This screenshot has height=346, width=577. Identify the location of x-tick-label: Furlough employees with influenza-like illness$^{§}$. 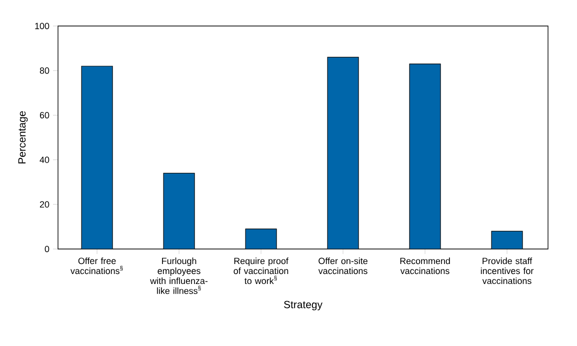
(179, 276).